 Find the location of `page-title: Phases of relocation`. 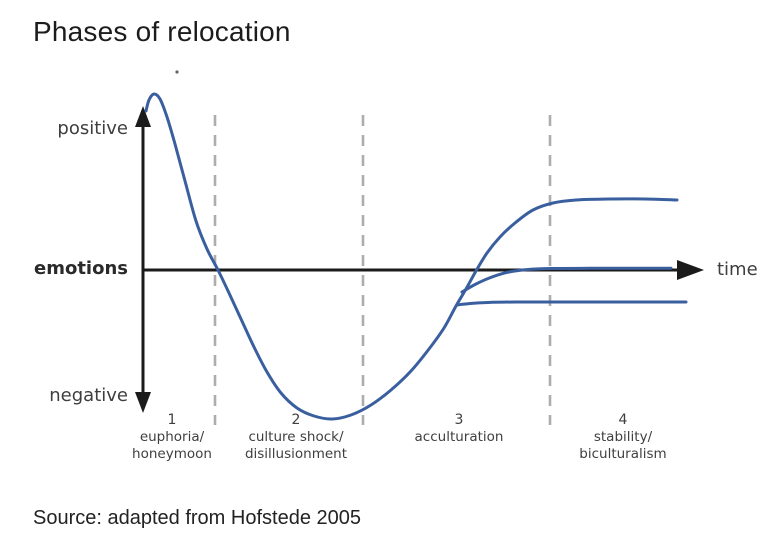

page-title: Phases of relocation is located at coordinates (162, 31).